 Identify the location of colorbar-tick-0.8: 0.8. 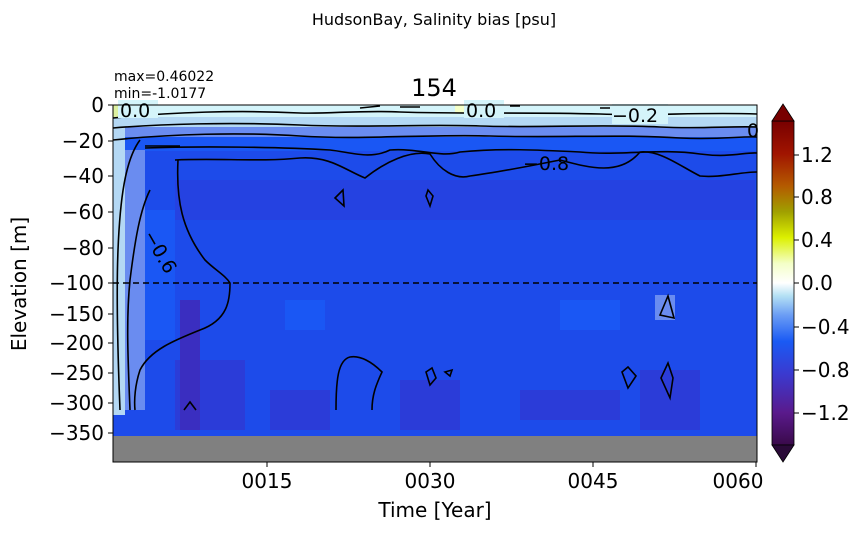
(817, 197).